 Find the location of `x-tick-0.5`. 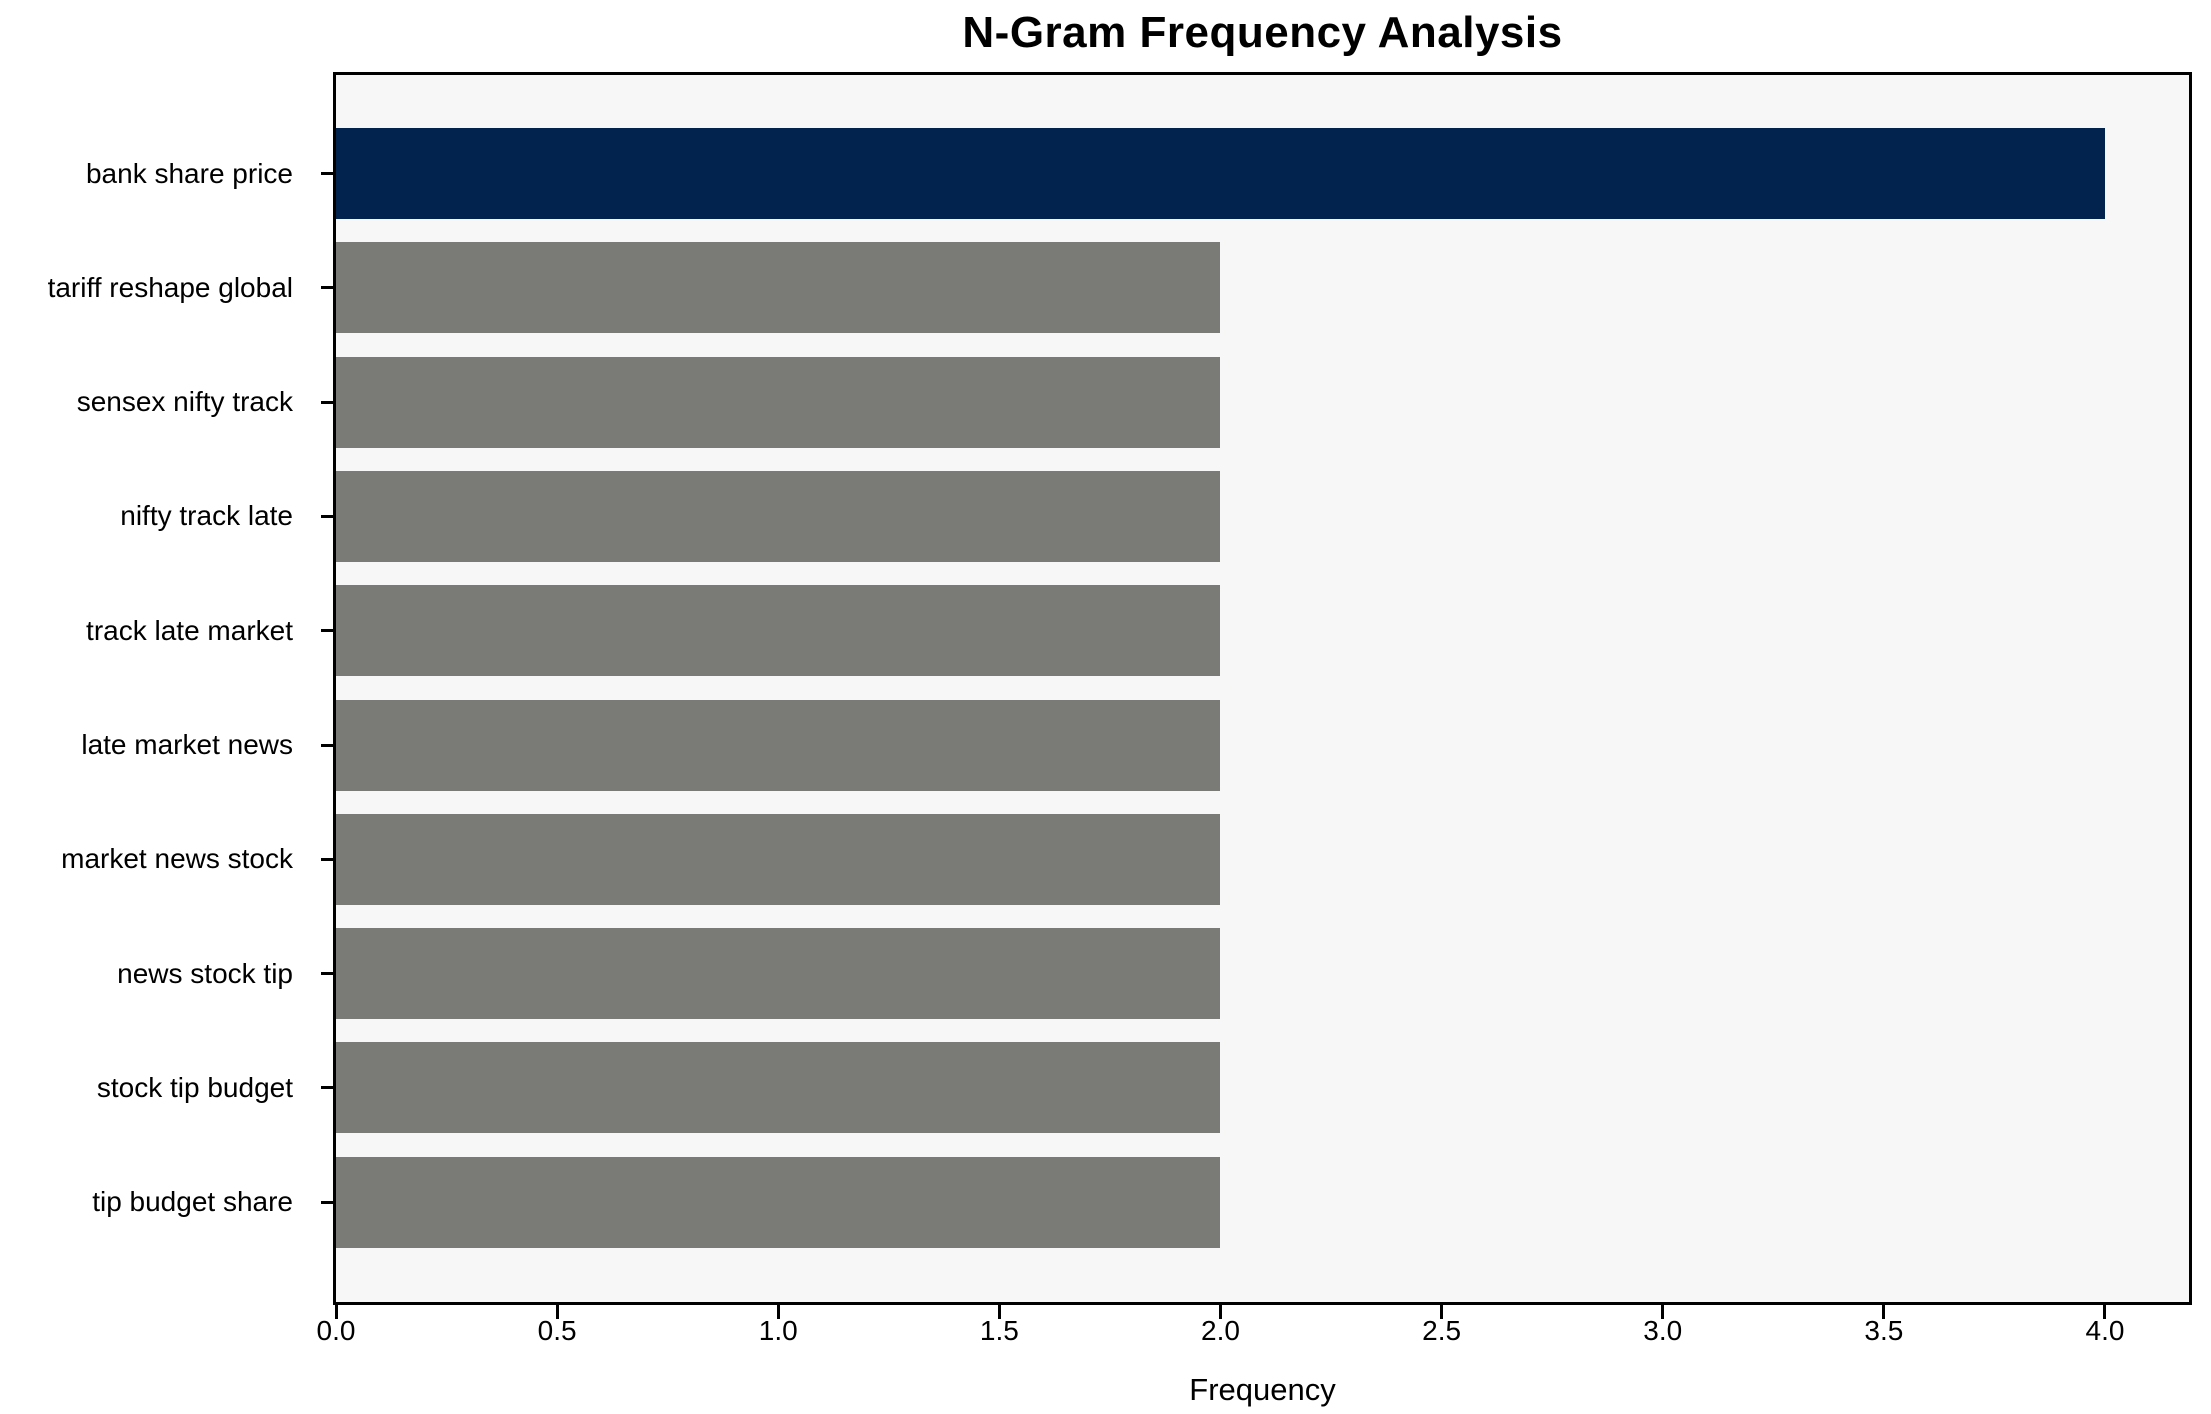

x-tick-0.5 is located at coordinates (557, 1312).